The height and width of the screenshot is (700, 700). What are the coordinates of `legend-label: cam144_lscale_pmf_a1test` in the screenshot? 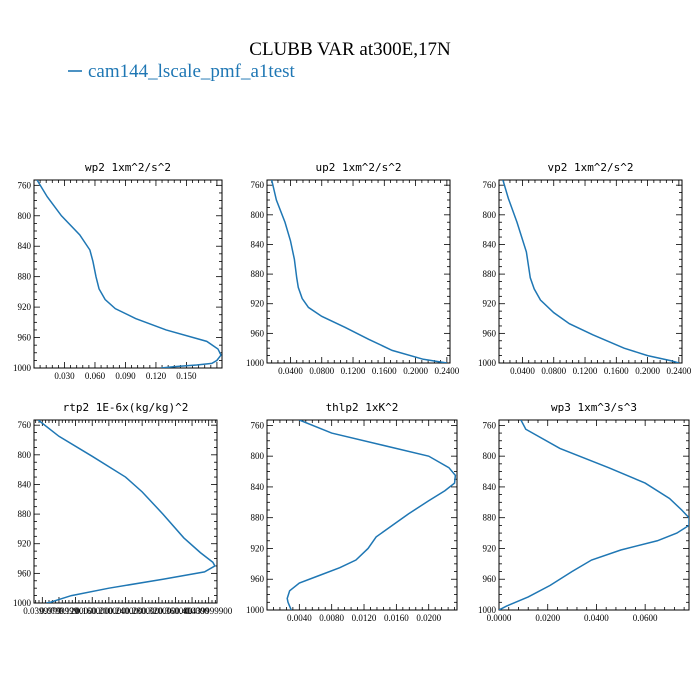 It's located at (192, 71).